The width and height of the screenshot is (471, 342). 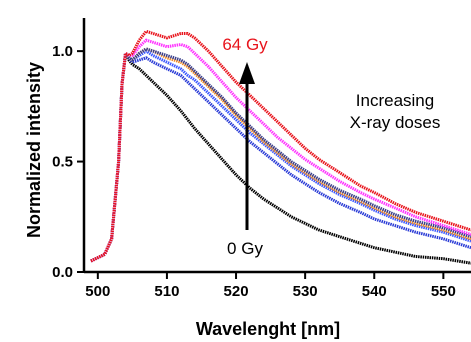 I want to click on y-axis-label: Normalized intensity, so click(x=34, y=150).